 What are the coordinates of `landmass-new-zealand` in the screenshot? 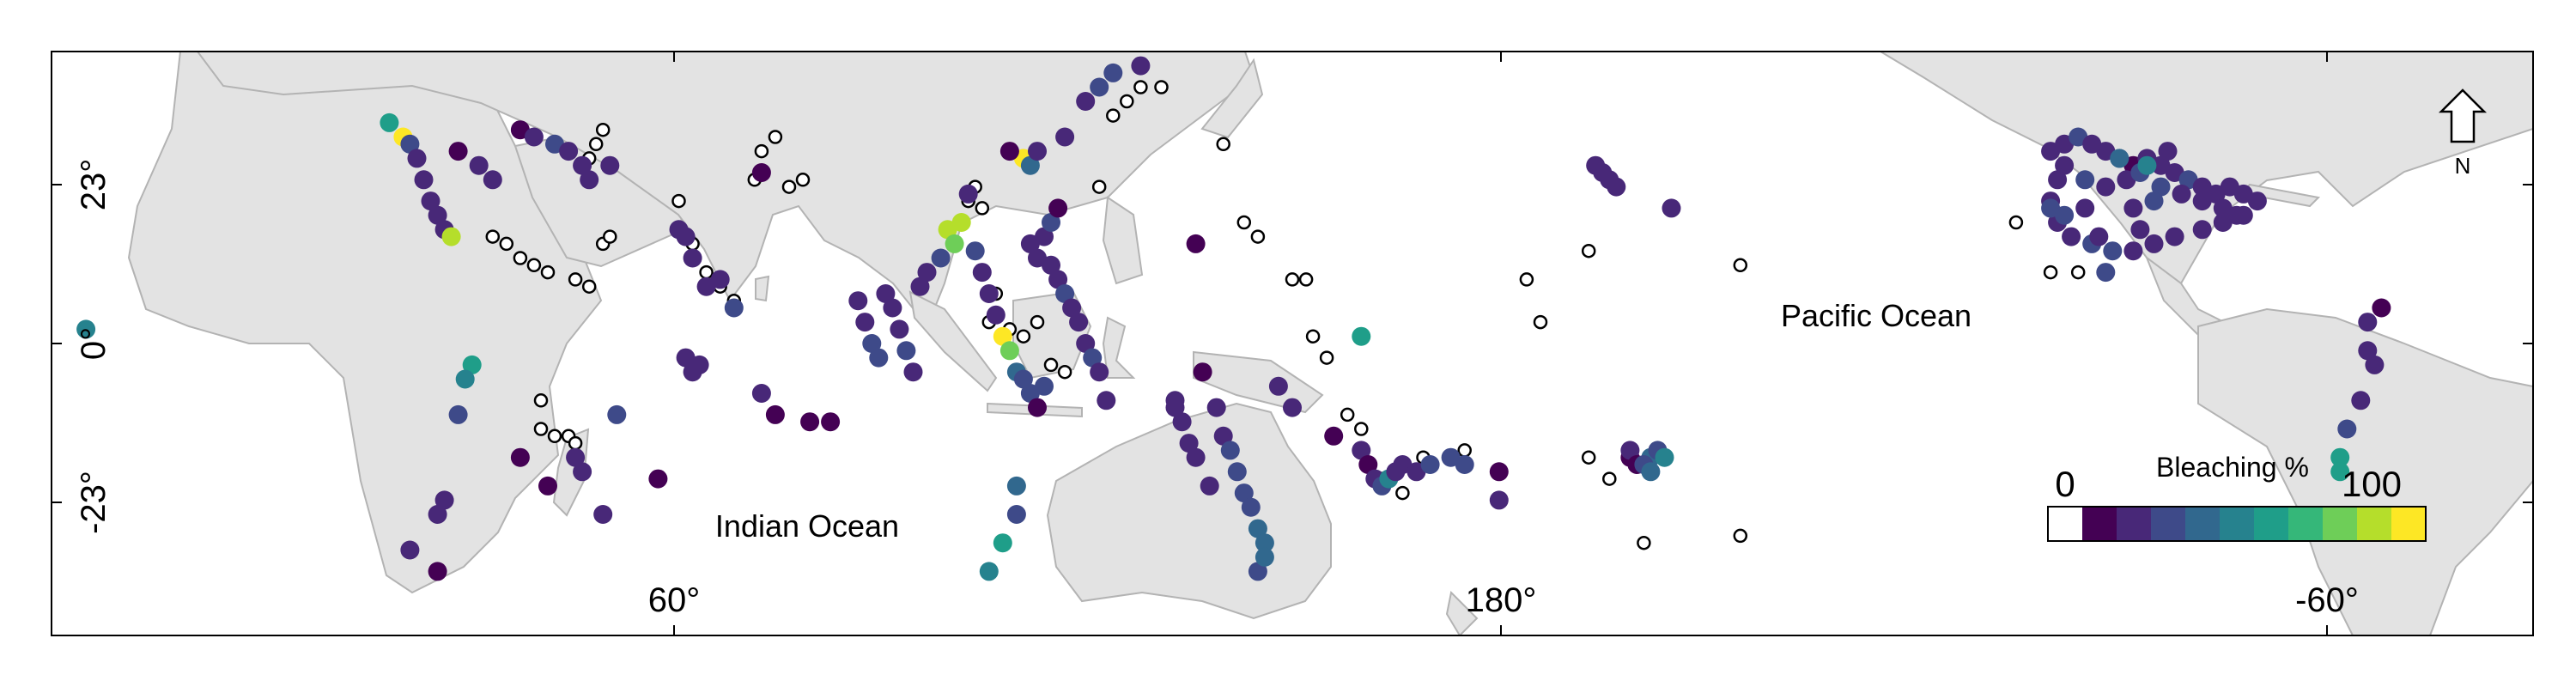 It's located at (1462, 612).